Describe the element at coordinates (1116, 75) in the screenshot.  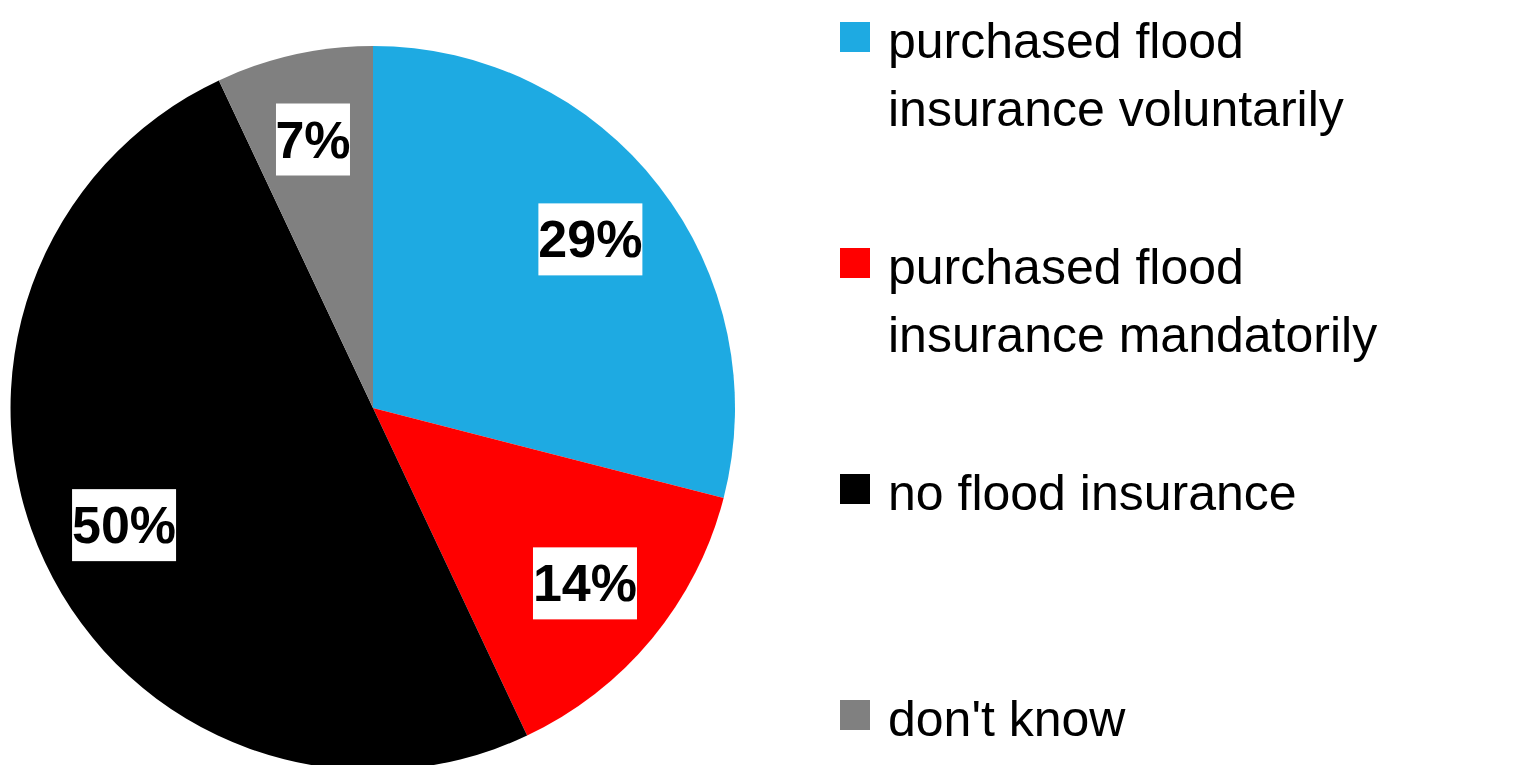
I see `legend-label: purchased flood insurance voluntarily` at that location.